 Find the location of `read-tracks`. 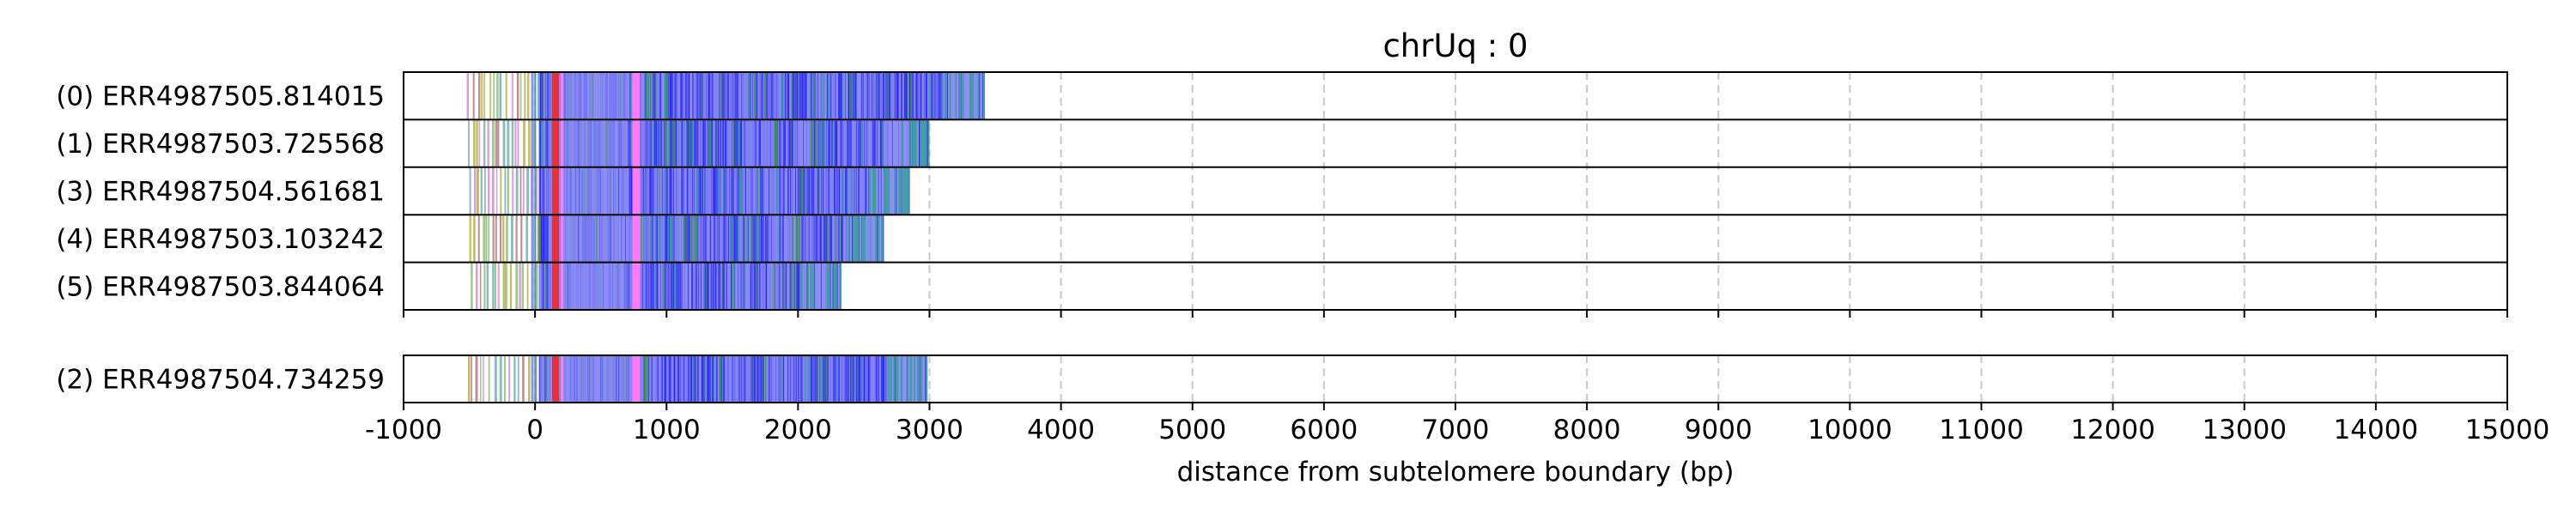

read-tracks is located at coordinates (726, 237).